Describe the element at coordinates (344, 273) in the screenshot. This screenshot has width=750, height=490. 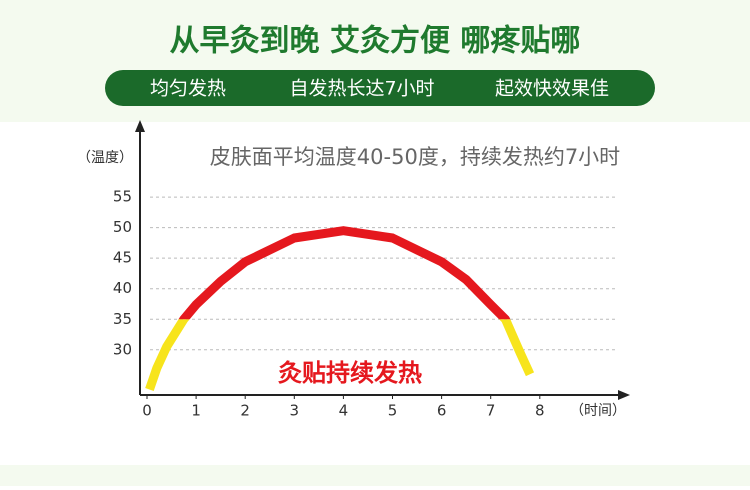
I see `line-high` at that location.